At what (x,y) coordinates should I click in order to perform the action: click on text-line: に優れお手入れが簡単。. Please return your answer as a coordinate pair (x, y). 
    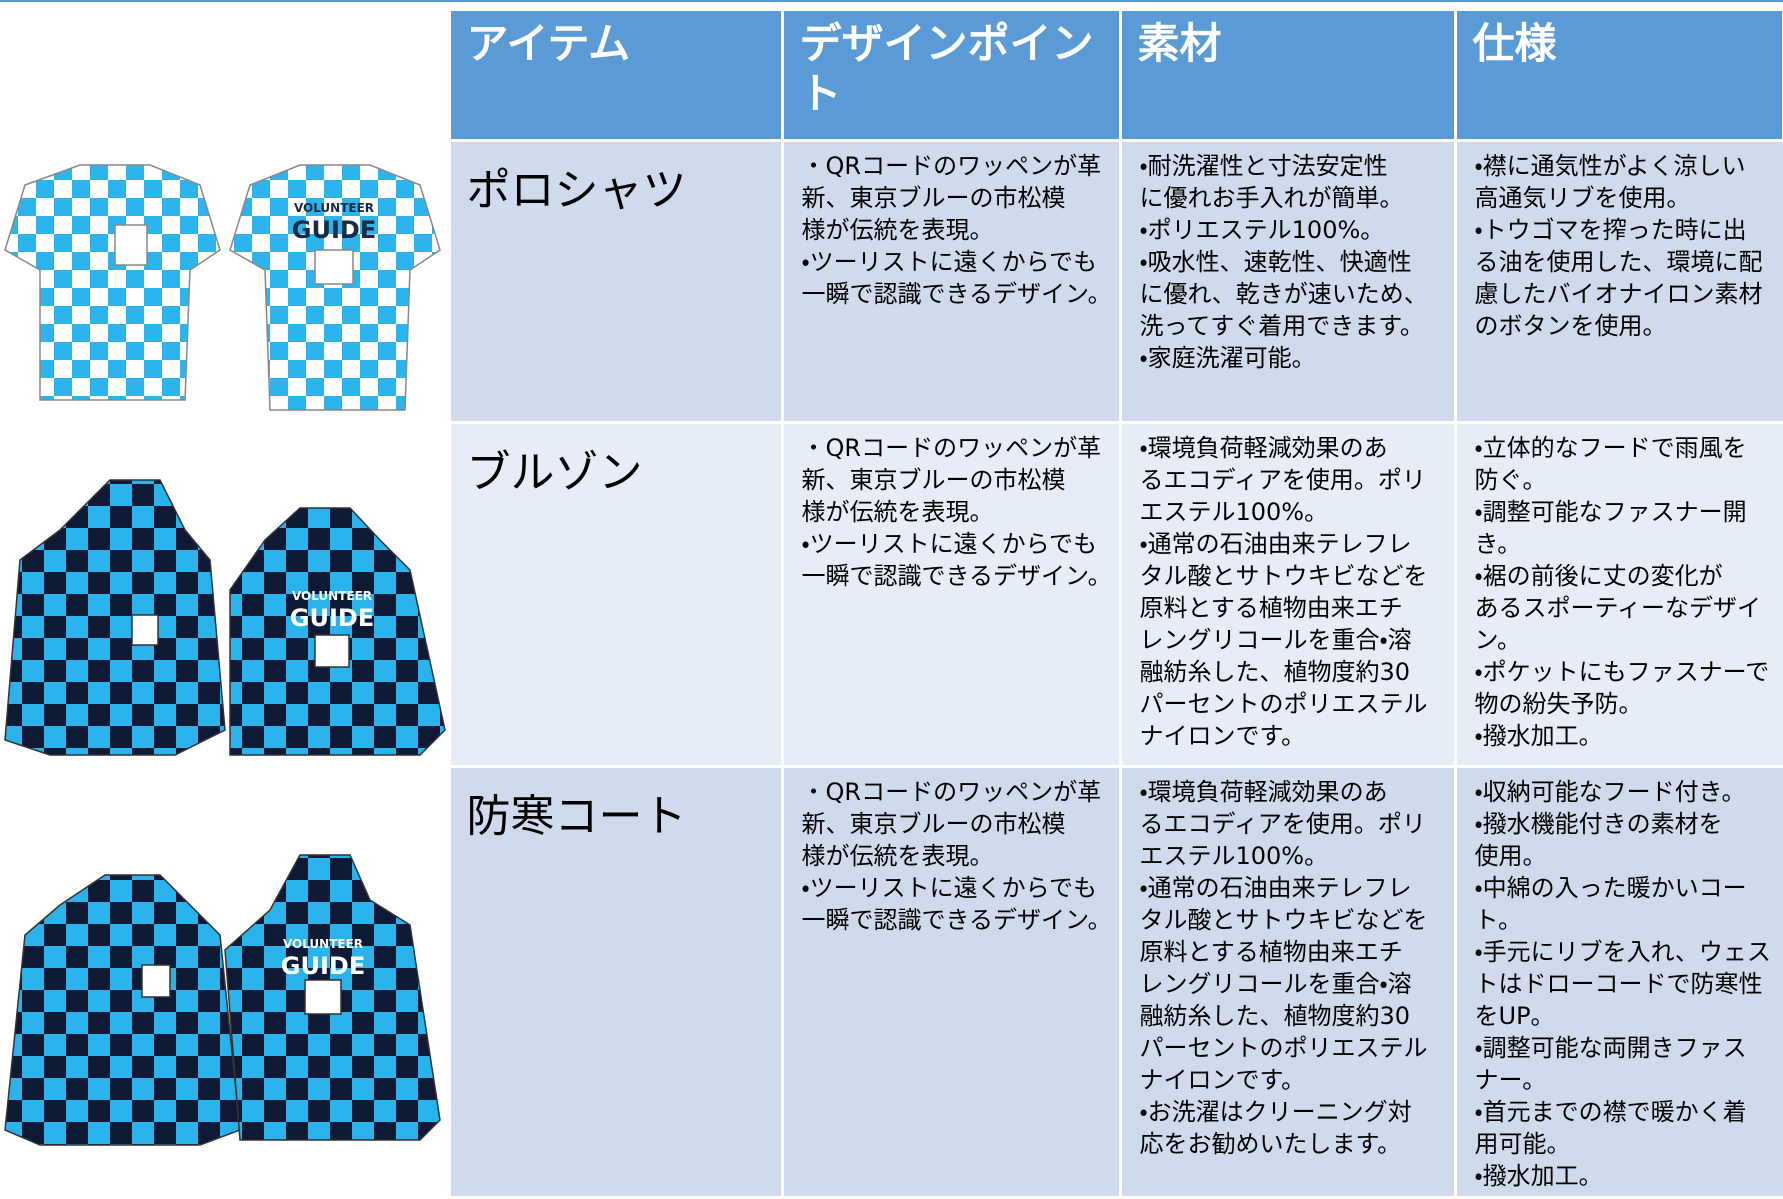
    Looking at the image, I should click on (1271, 198).